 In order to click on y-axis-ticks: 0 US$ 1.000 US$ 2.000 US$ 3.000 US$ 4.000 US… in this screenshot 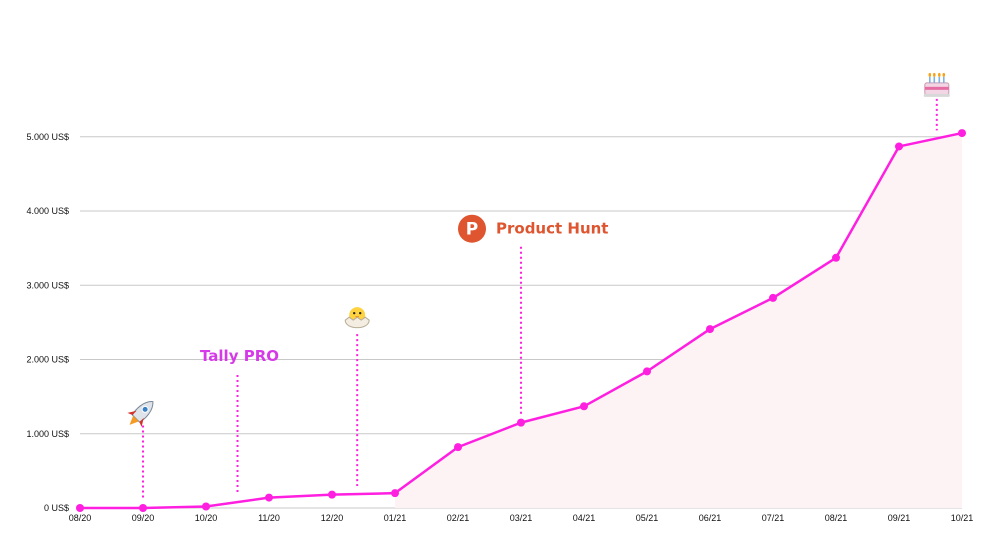, I will do `click(47, 322)`.